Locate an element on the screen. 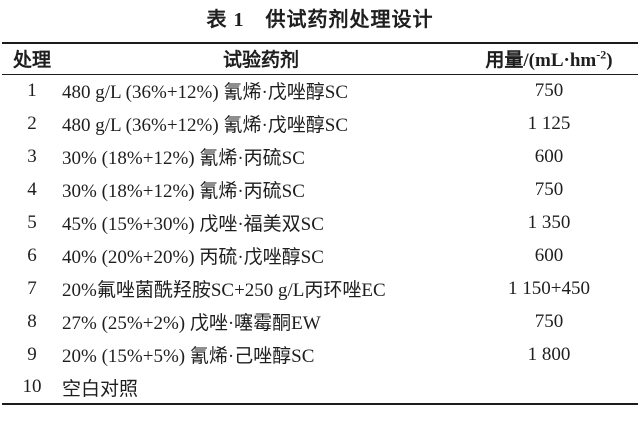 The width and height of the screenshot is (640, 427). table-row: 5 45% (15%+30%) 戊唑·福美双SC 1 350 is located at coordinates (320, 222).